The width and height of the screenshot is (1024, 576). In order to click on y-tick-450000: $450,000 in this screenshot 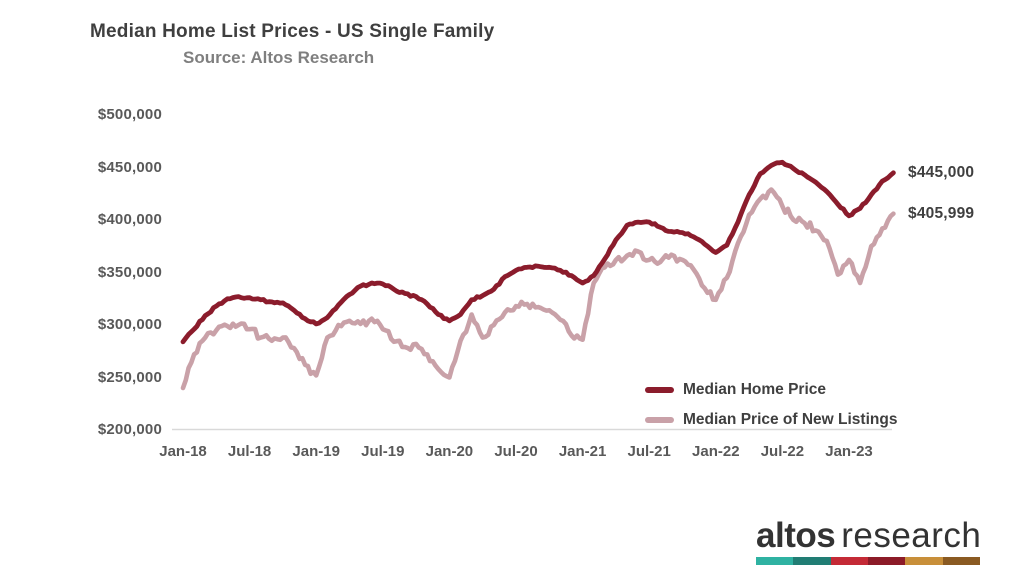, I will do `click(129, 167)`.